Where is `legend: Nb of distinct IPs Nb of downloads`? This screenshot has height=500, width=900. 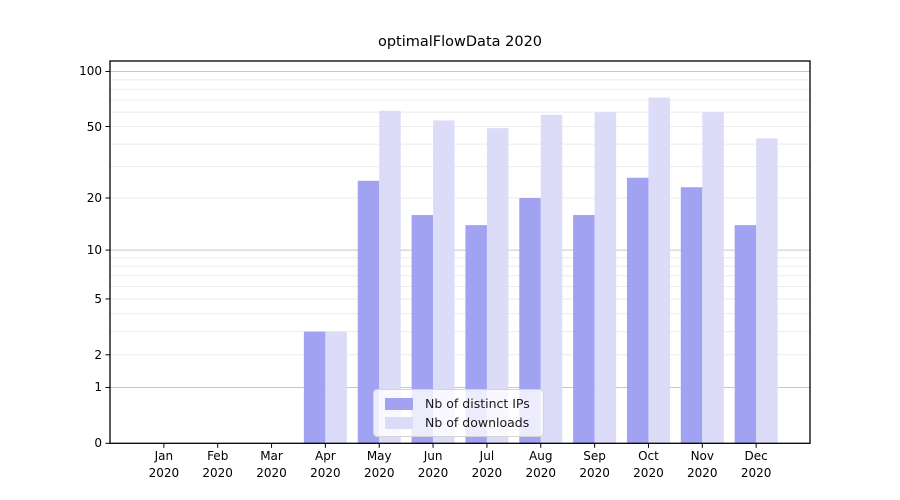 legend: Nb of distinct IPs Nb of downloads is located at coordinates (458, 413).